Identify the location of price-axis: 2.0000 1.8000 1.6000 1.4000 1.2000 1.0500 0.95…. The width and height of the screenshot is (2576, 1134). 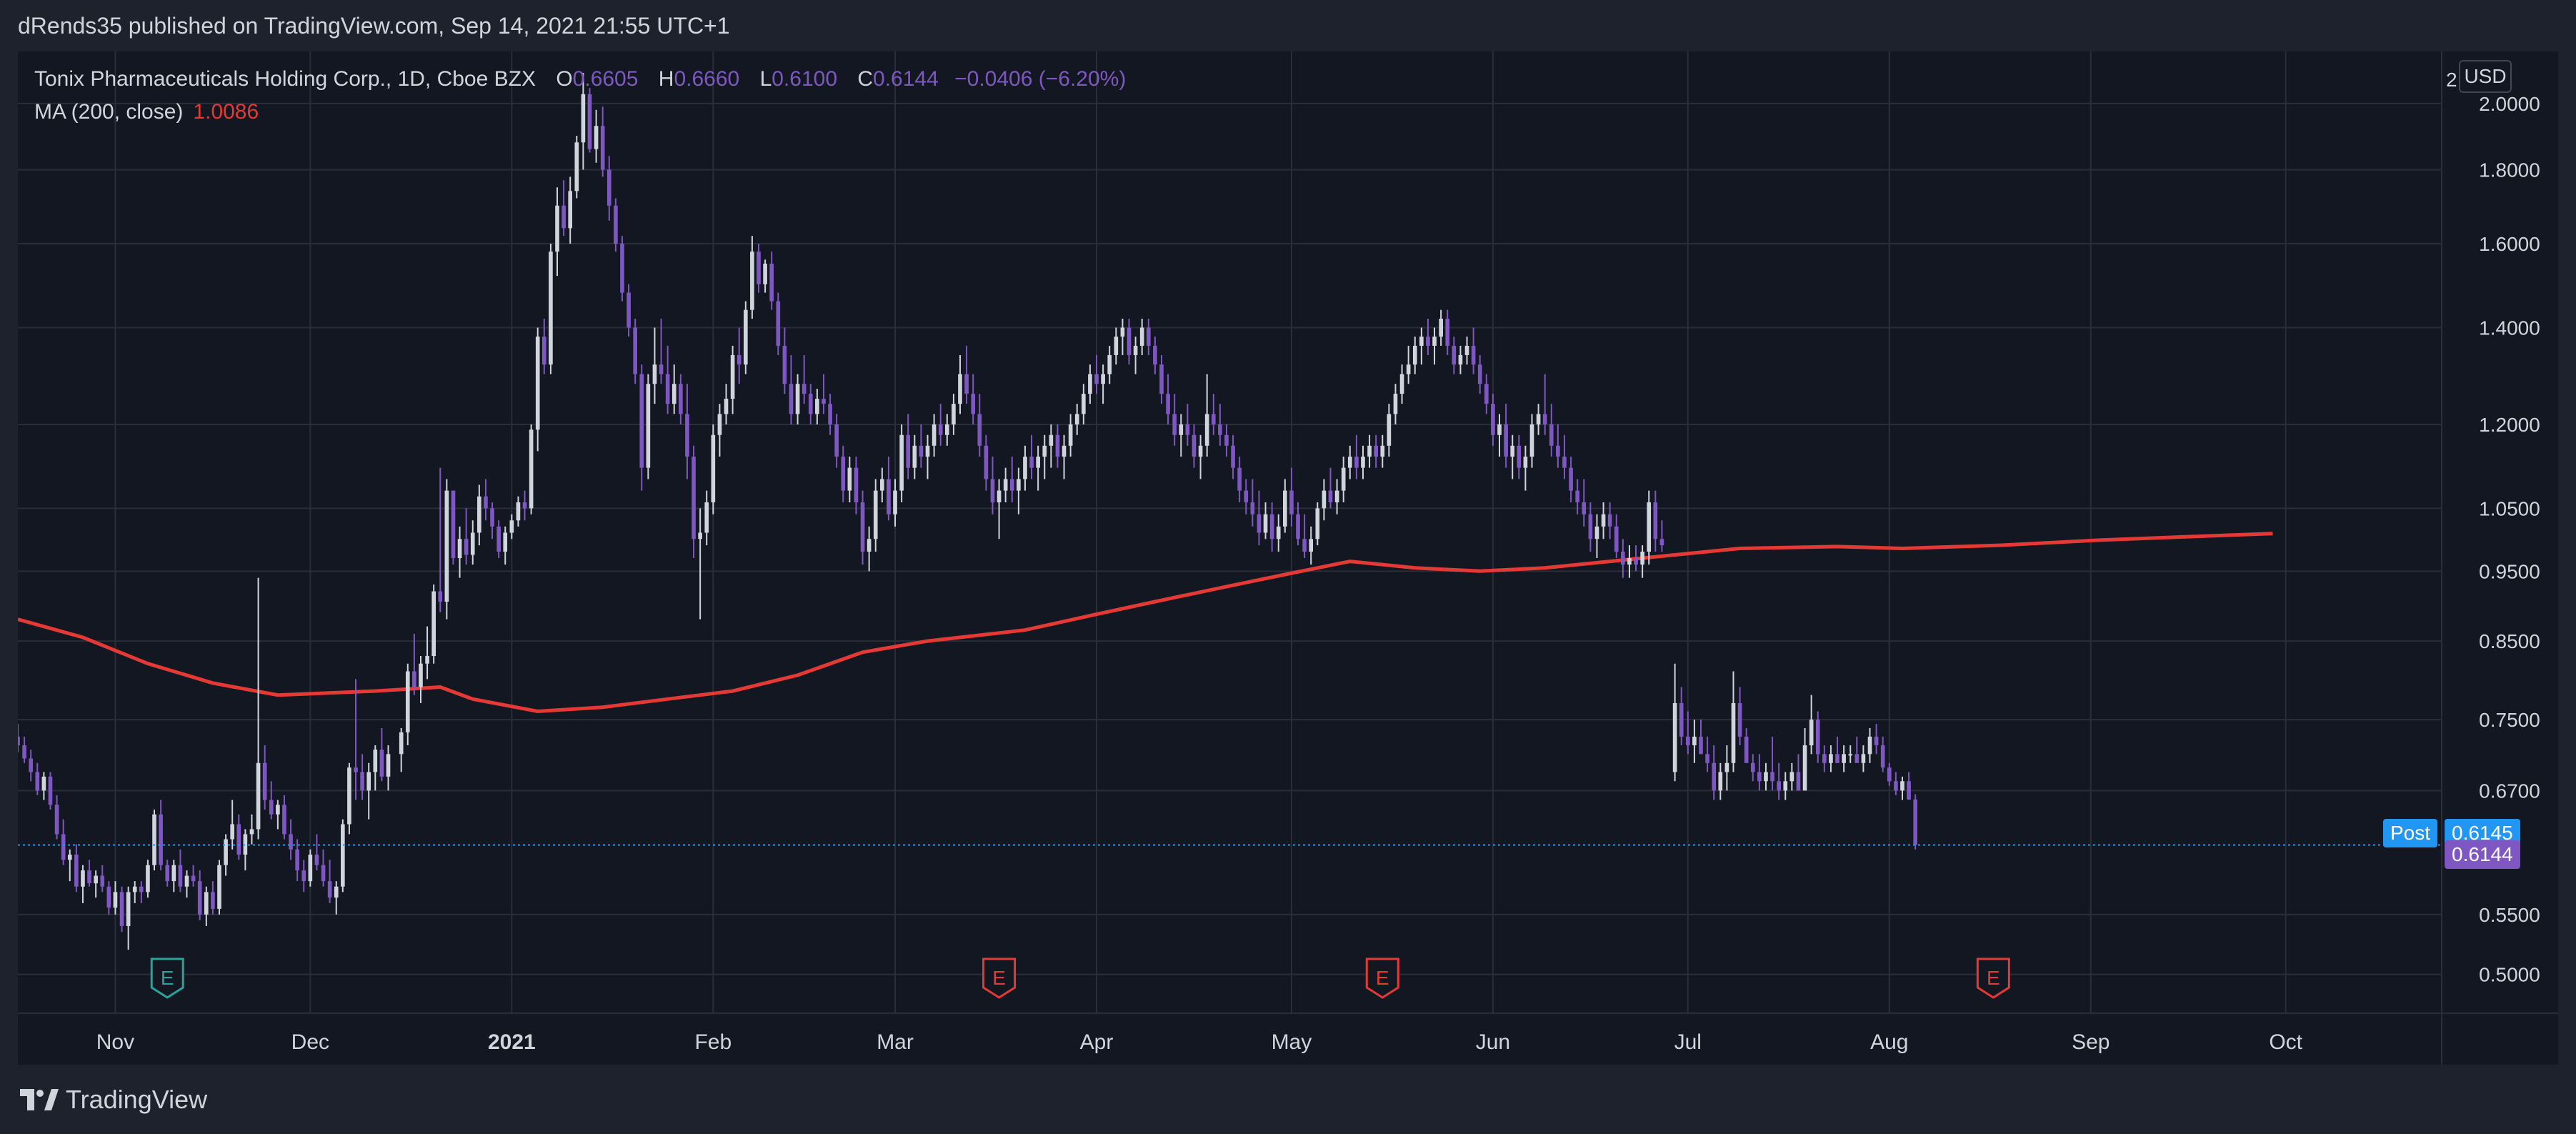
(2509, 539).